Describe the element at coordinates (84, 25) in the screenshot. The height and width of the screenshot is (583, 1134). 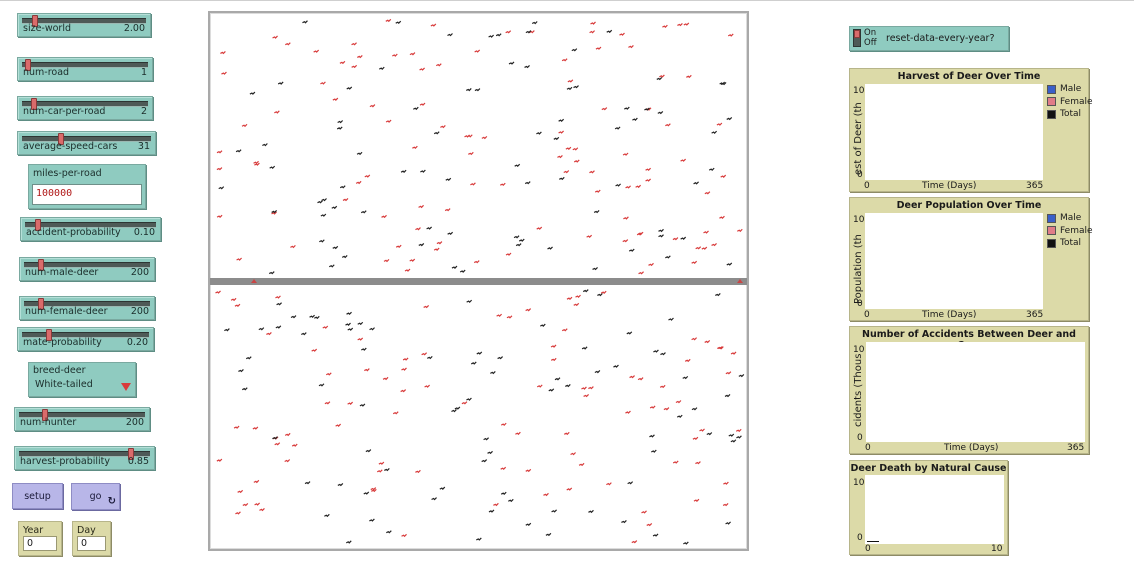
I see `slider-size-world: size-world 2.00` at that location.